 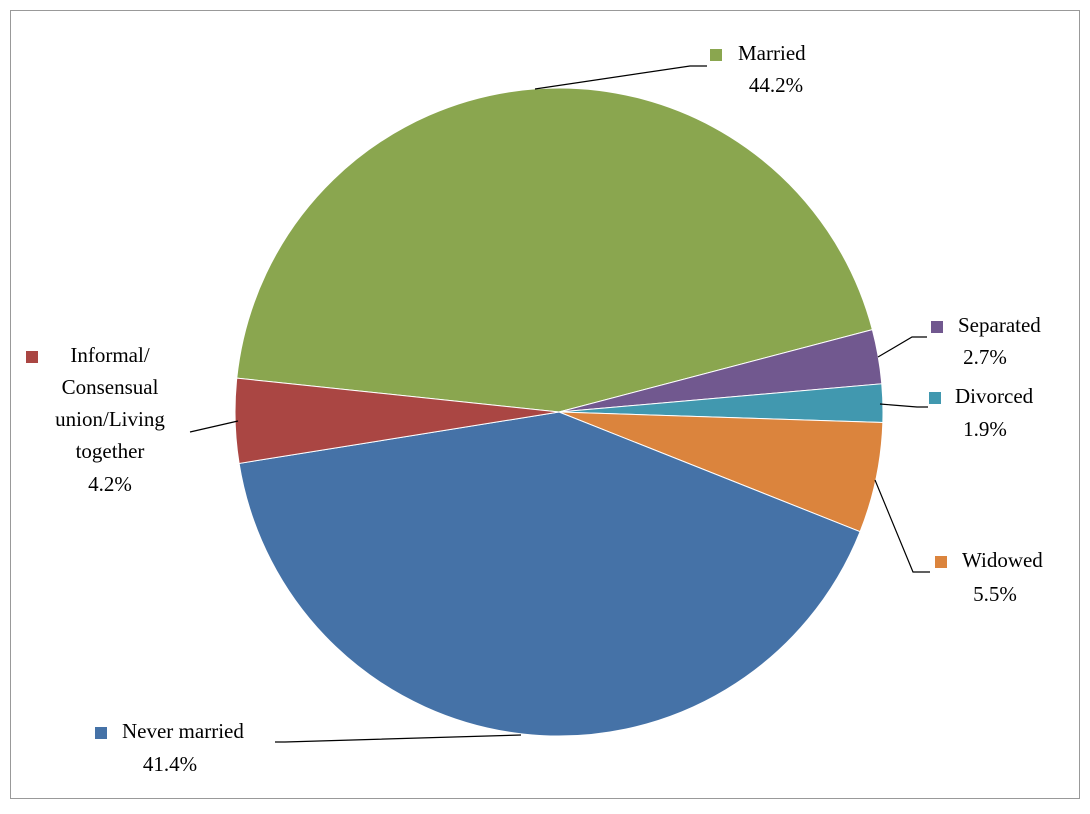 I want to click on slice-value-label: 44.2%, so click(x=776, y=85).